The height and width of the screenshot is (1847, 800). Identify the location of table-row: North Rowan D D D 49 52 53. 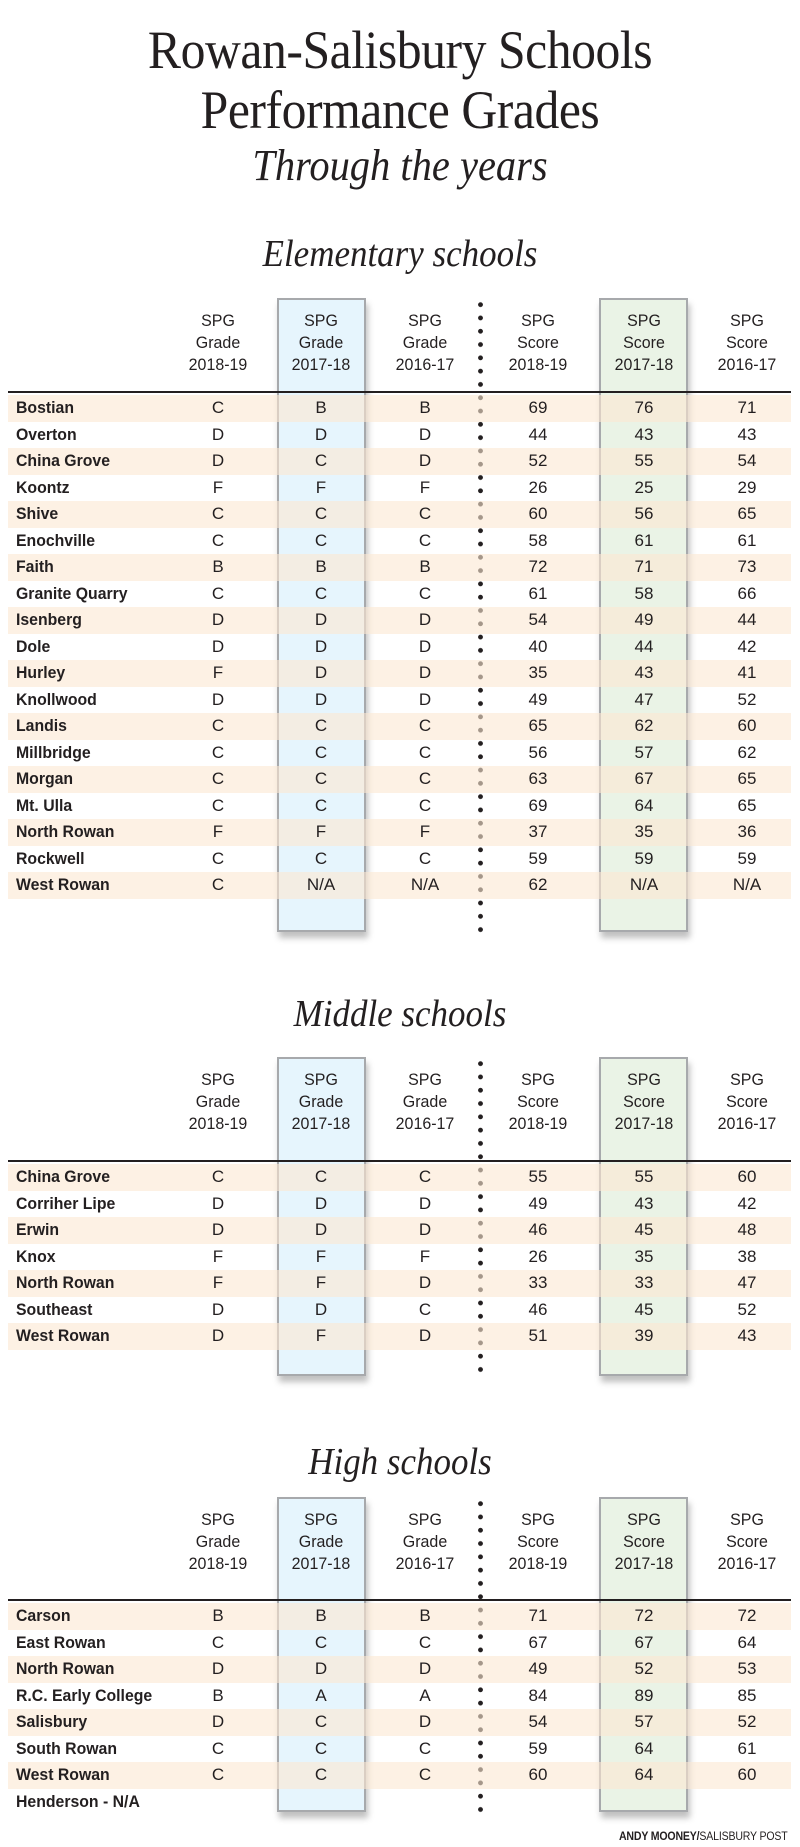
(399, 1669).